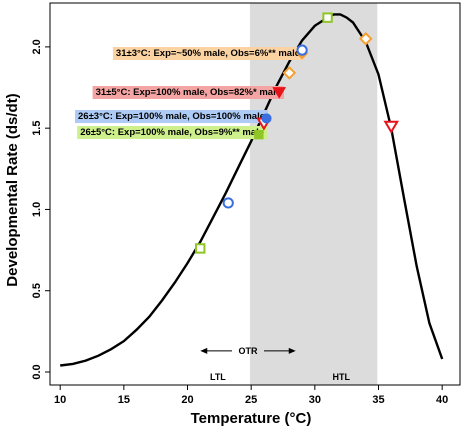  What do you see at coordinates (60, 400) in the screenshot?
I see `x-tick-label: 10` at bounding box center [60, 400].